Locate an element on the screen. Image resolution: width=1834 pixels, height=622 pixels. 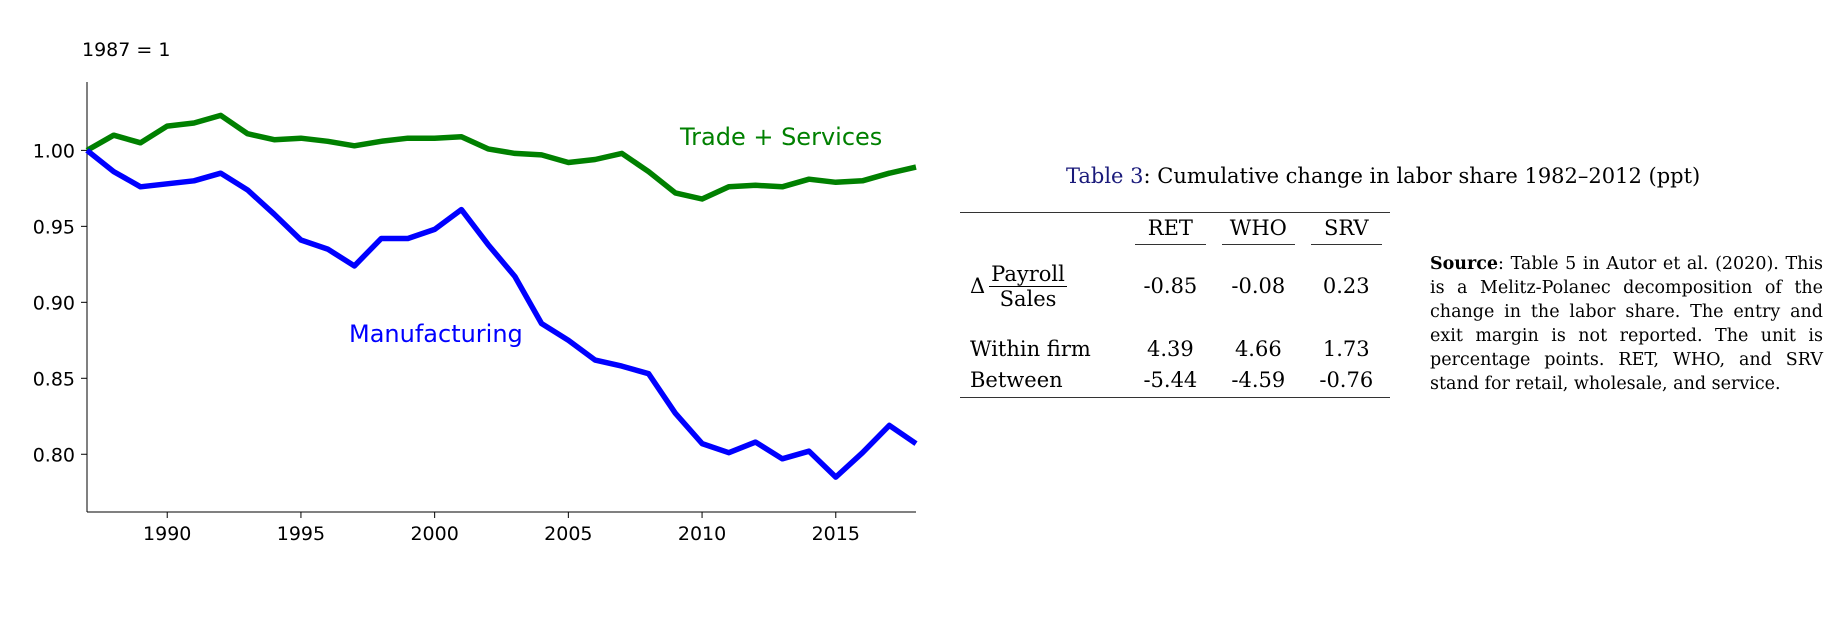
x-tick-label: 2015 is located at coordinates (836, 534).